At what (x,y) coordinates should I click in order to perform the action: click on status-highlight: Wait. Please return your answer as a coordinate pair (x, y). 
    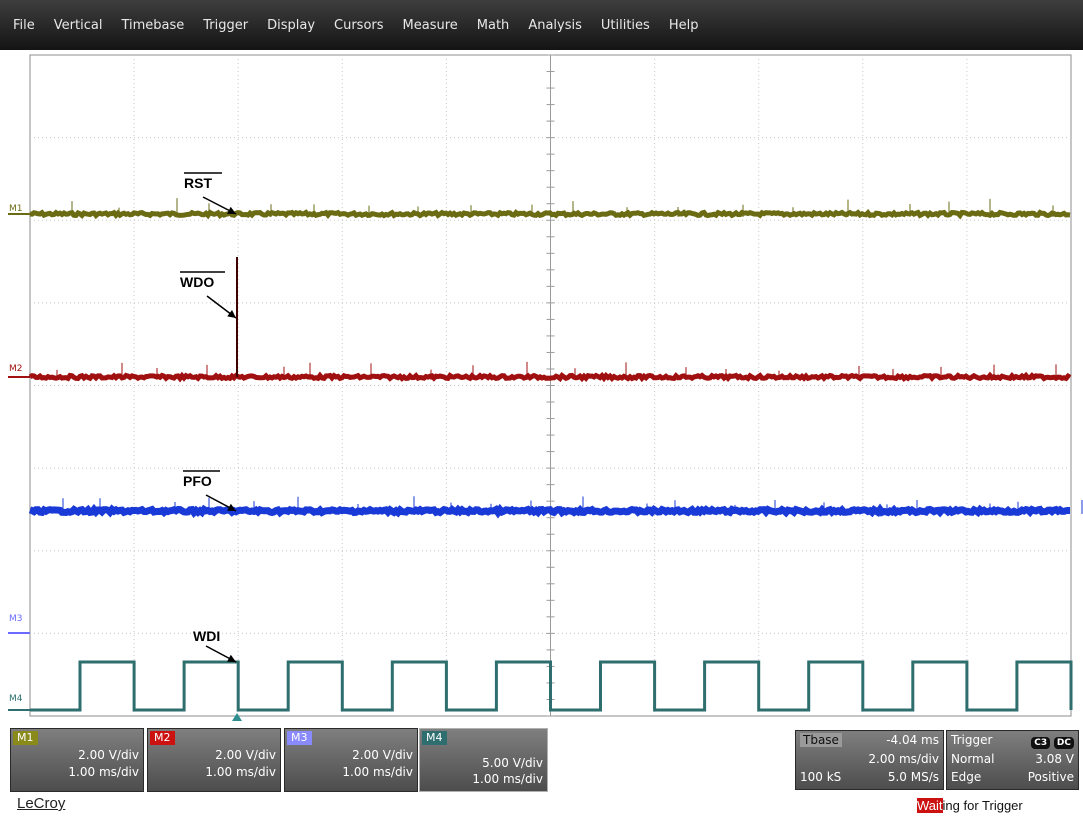
    Looking at the image, I should click on (930, 805).